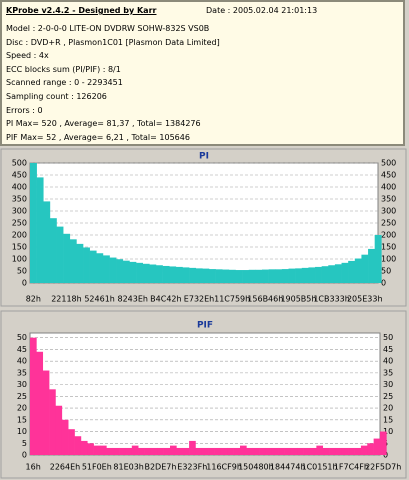  I want to click on y-tick-label: 45, so click(22, 349).